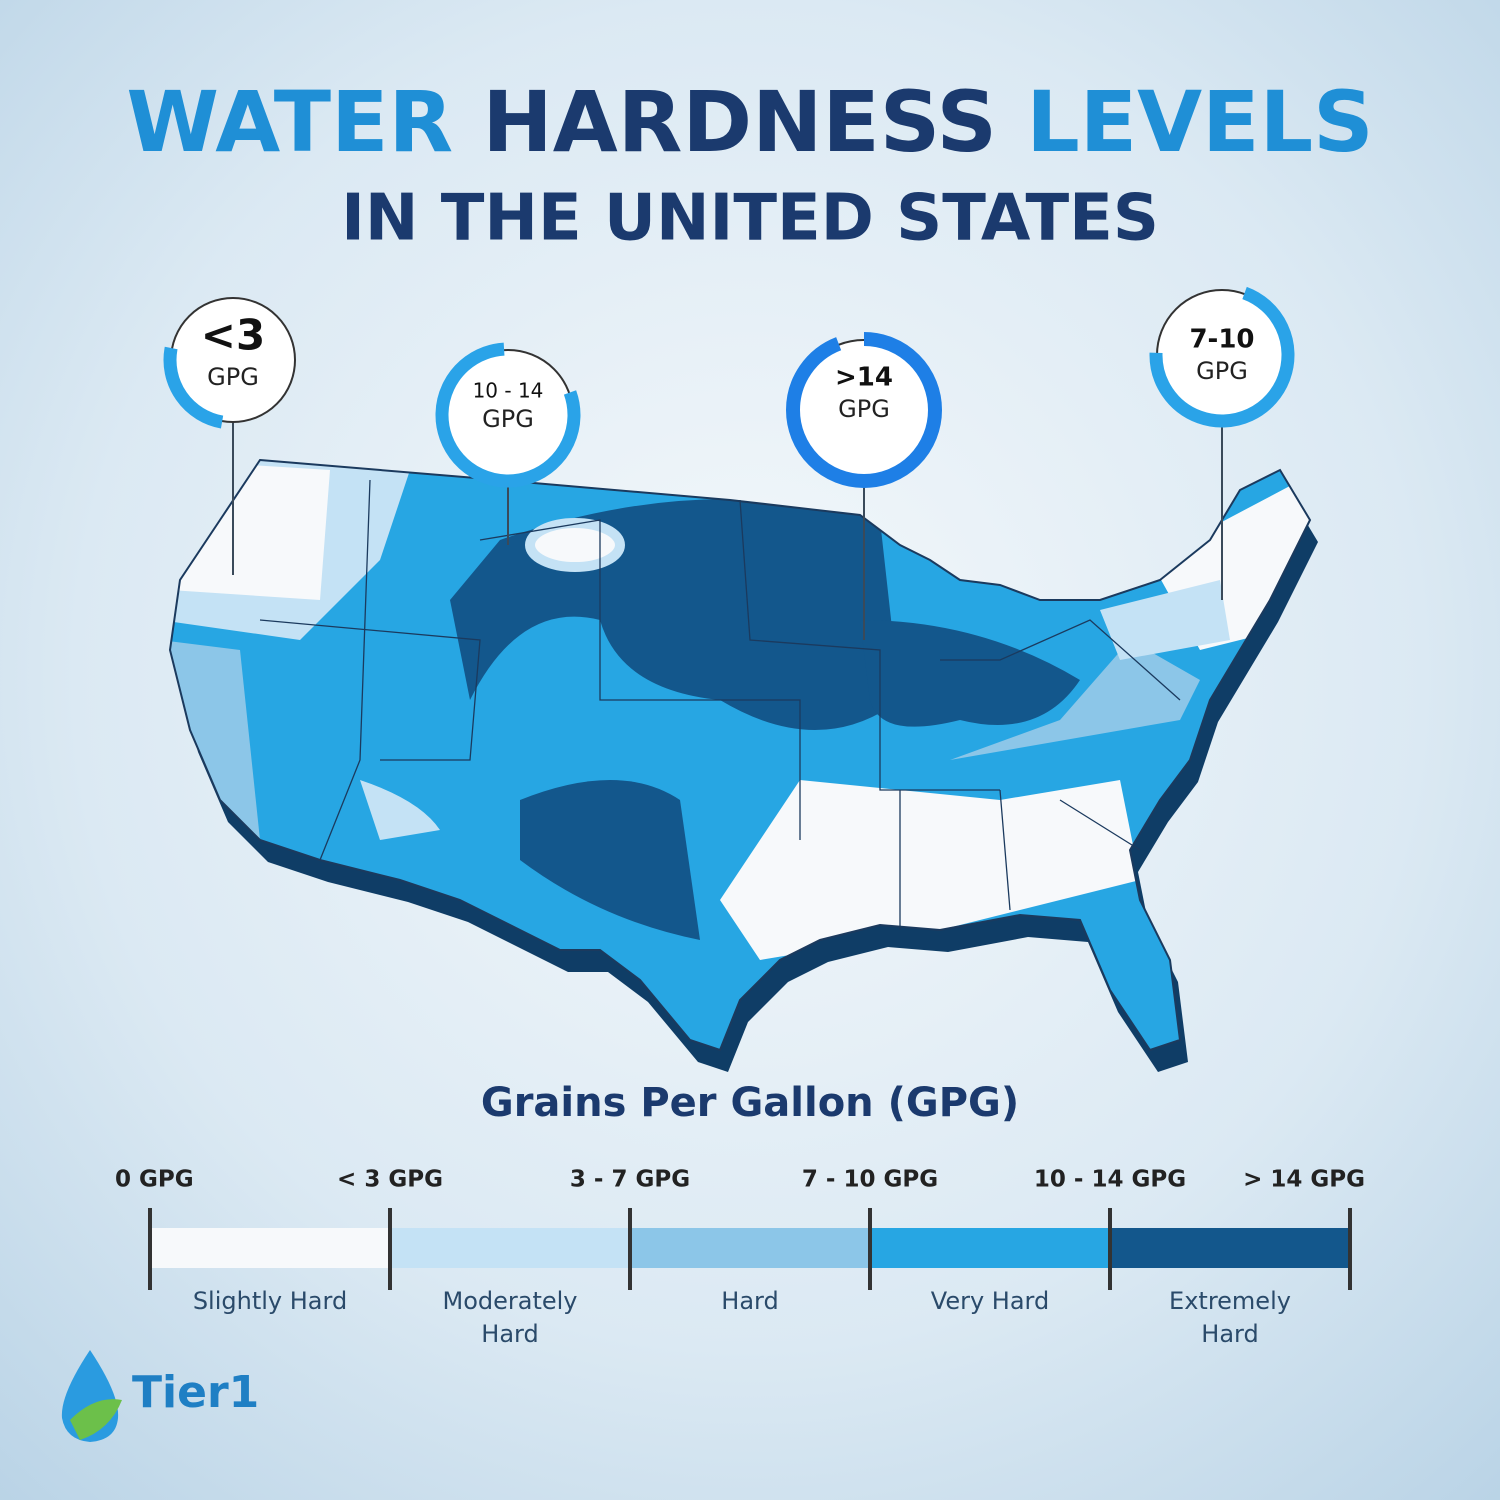  I want to click on callout-value: 10 - 14, so click(508, 391).